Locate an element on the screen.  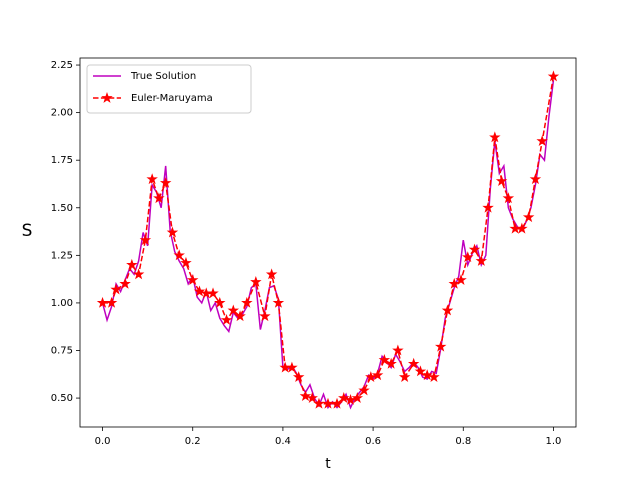
y-tick-label: 1.25 is located at coordinates (62, 255).